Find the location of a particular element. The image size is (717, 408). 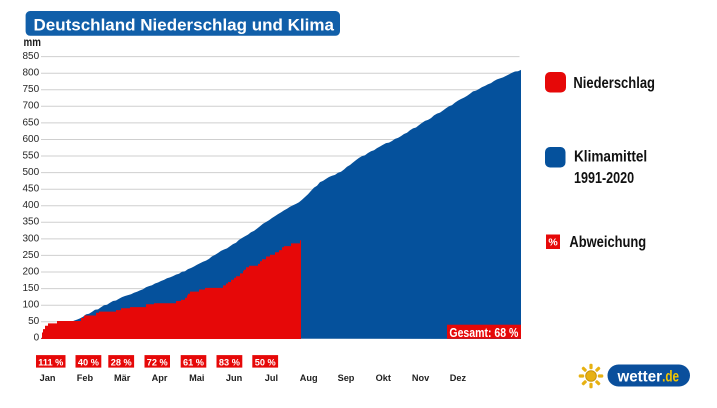

svg-text: wetter is located at coordinates (639, 377).